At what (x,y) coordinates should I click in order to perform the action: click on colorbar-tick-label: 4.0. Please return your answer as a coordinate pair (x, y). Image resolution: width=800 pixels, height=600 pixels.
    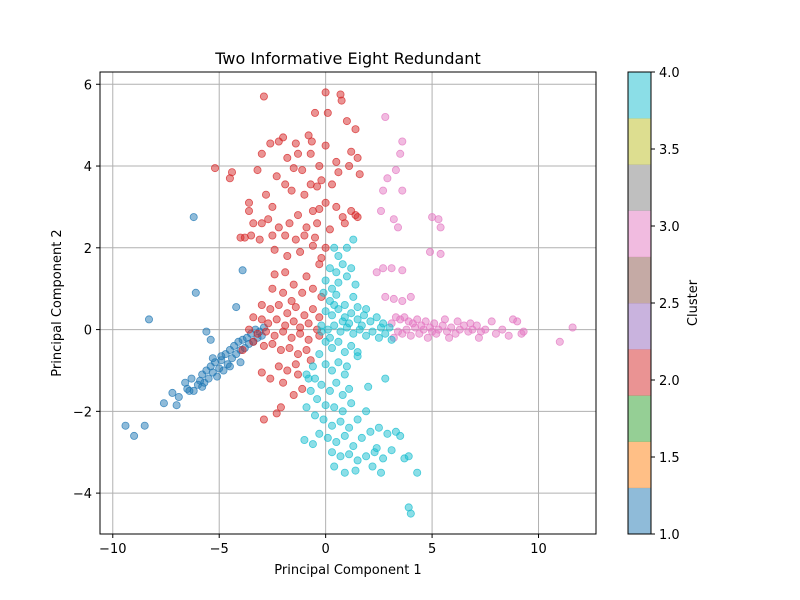
    Looking at the image, I should click on (669, 73).